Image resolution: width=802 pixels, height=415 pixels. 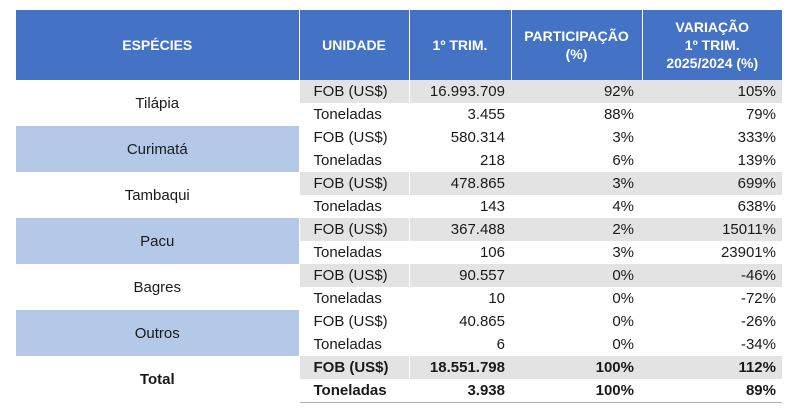 What do you see at coordinates (158, 45) in the screenshot?
I see `header-species: ESPÉCIES` at bounding box center [158, 45].